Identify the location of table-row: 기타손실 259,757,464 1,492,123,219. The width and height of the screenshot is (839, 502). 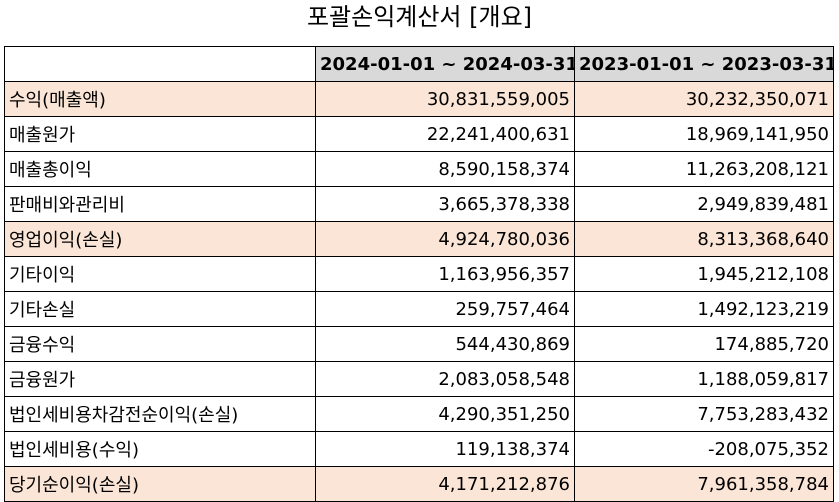
(419, 309).